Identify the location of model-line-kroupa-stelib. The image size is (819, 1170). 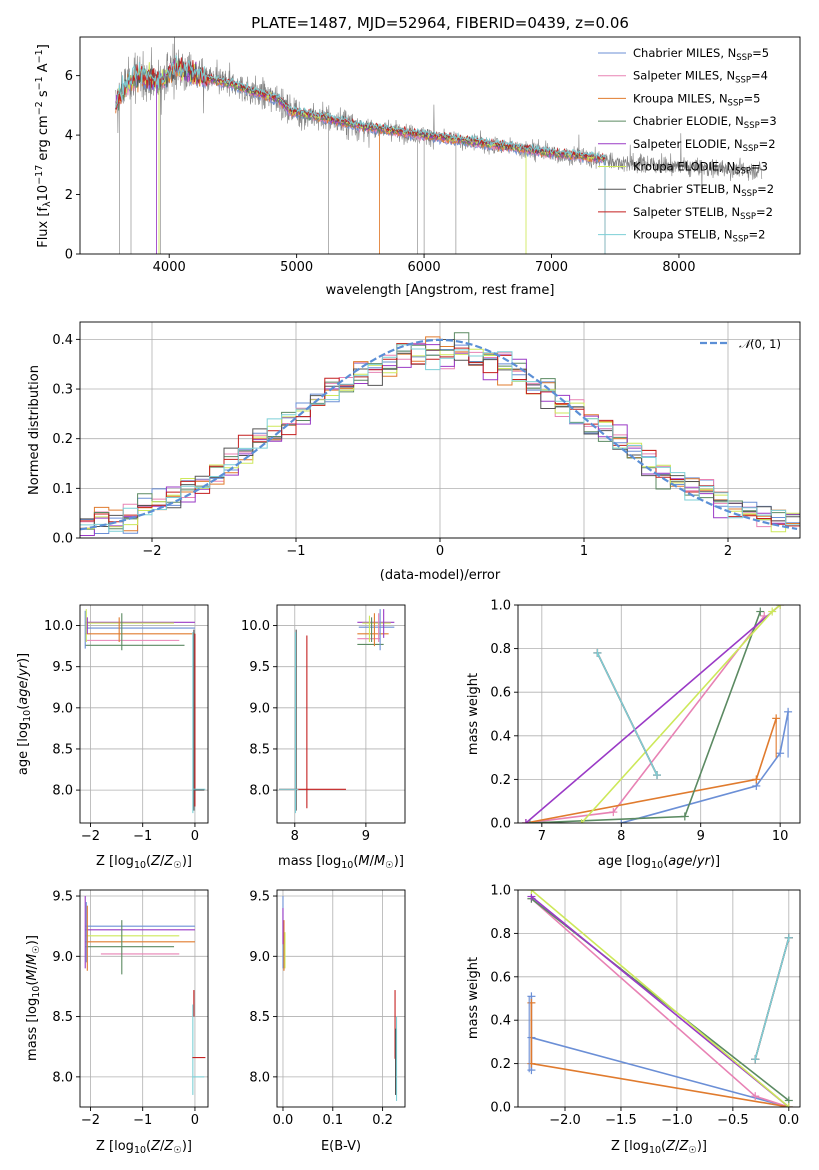
(360, 154).